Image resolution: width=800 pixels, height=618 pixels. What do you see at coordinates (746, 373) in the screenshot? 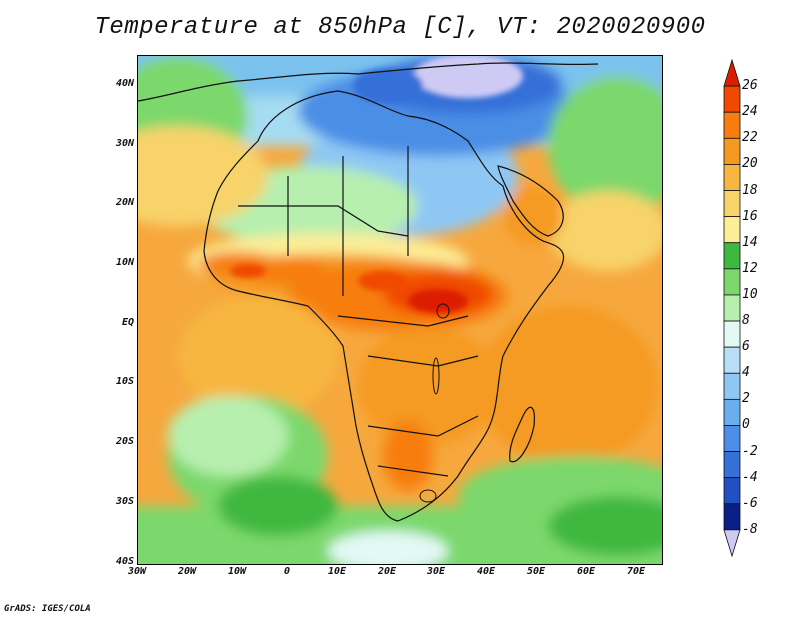
I see `colorbar-level-label: 4` at bounding box center [746, 373].